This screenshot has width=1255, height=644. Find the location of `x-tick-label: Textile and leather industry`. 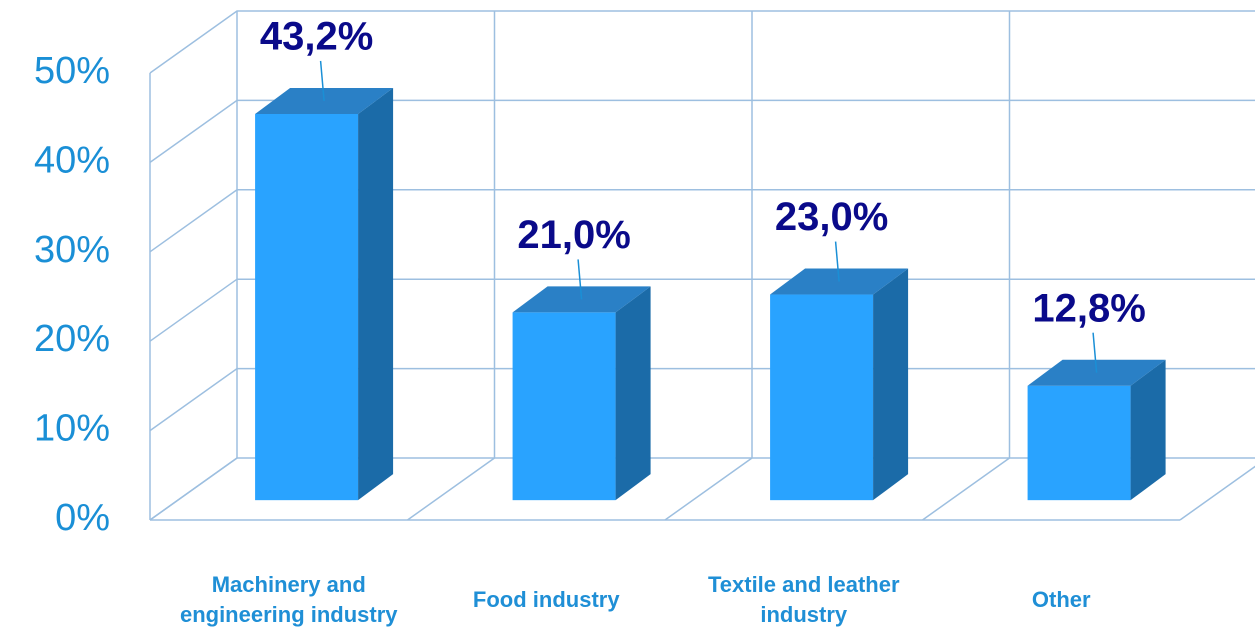

x-tick-label: Textile and leather industry is located at coordinates (803, 599).